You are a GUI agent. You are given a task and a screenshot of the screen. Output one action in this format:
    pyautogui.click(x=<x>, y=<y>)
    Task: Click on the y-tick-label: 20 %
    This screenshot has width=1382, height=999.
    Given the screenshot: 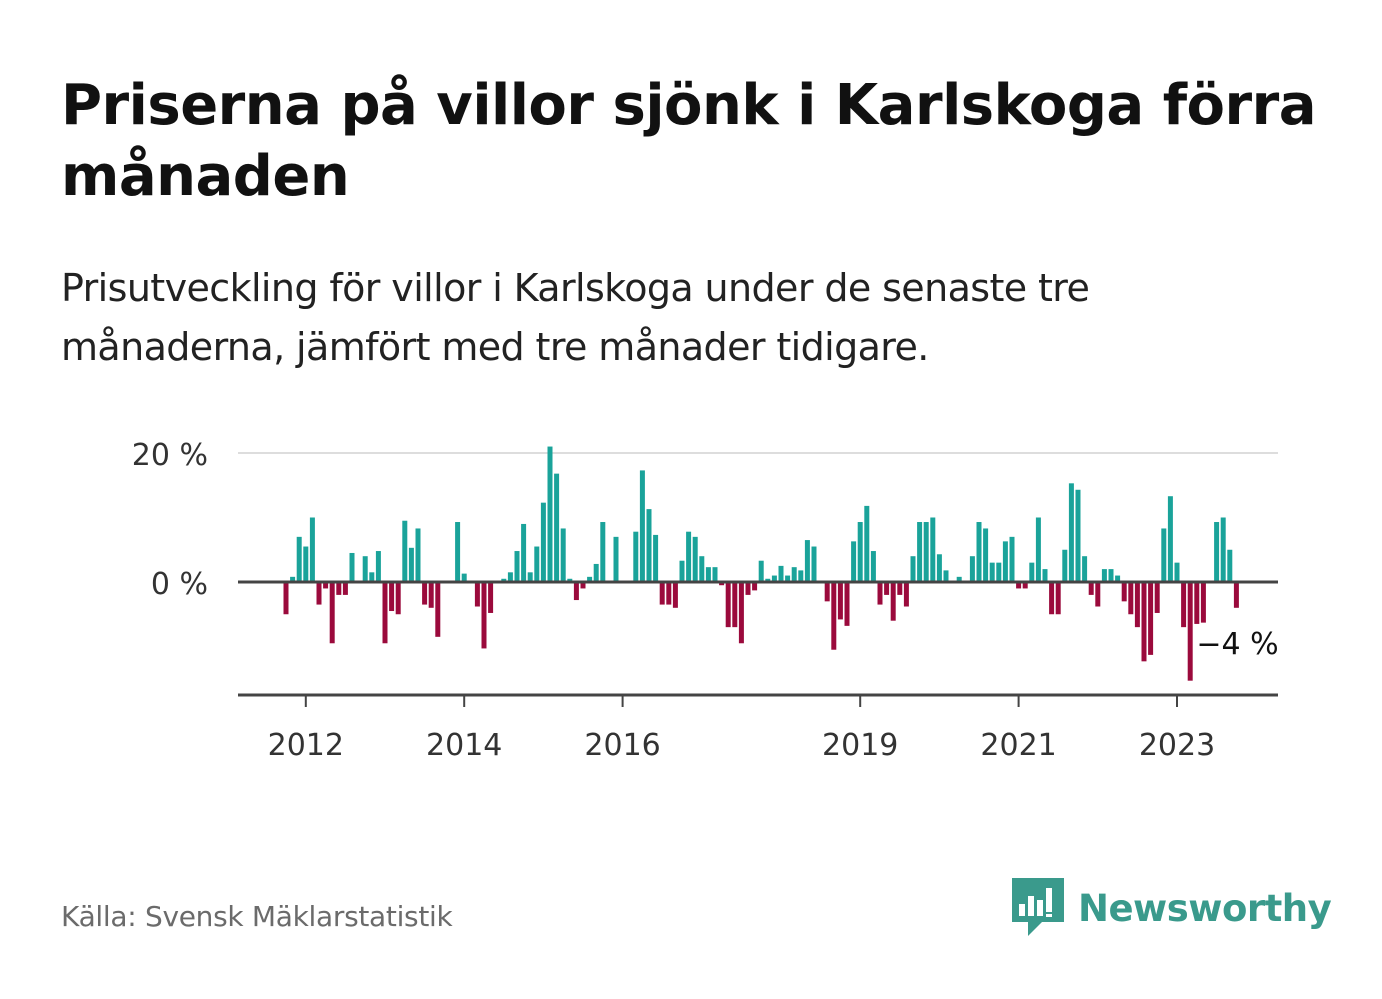 What is the action you would take?
    pyautogui.click(x=170, y=455)
    